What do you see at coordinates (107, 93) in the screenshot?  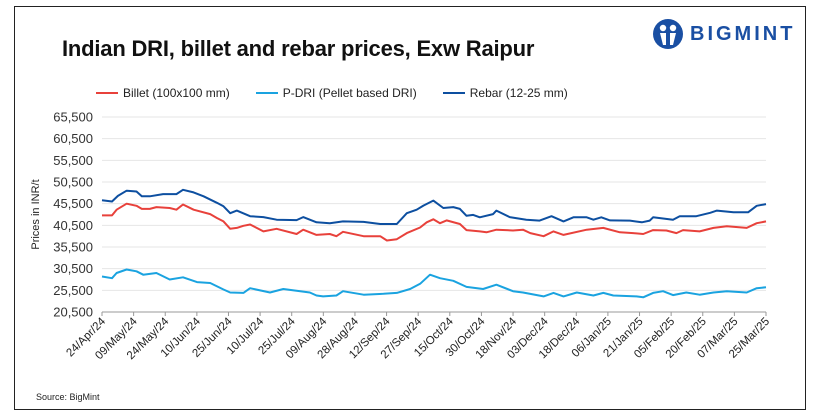 I see `legend-swatch-billet` at bounding box center [107, 93].